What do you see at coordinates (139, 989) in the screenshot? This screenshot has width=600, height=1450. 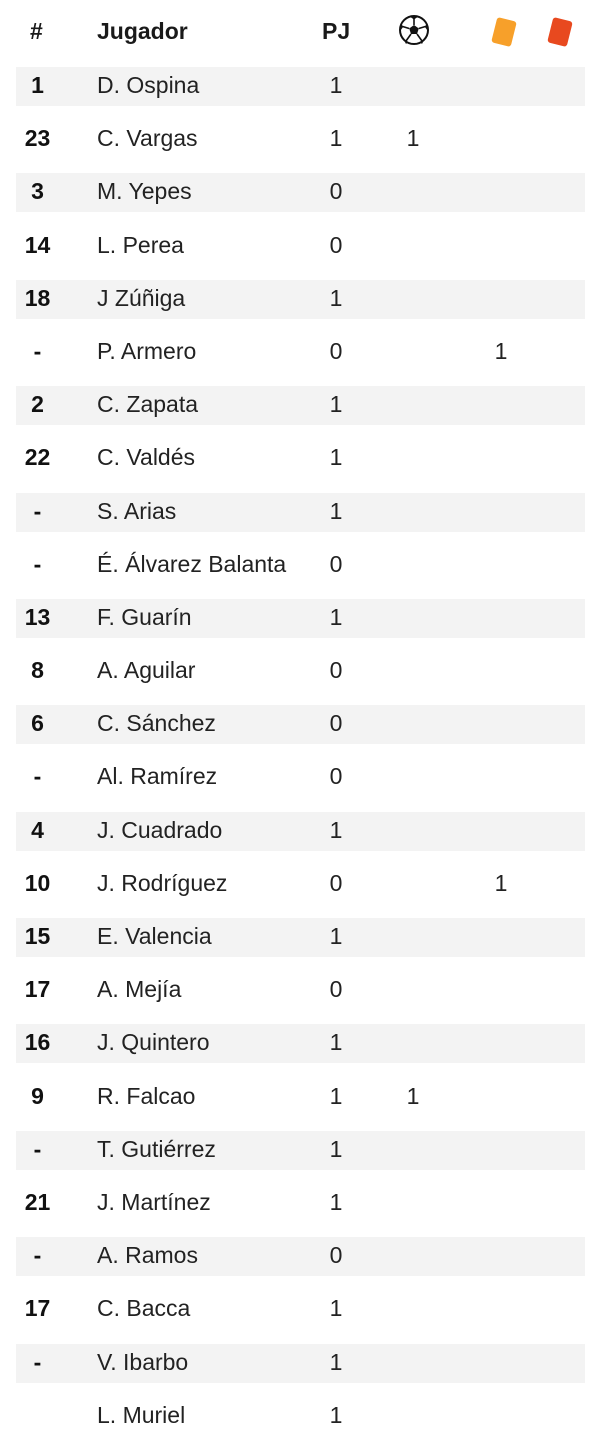 I see `player-name: A. Mejía` at bounding box center [139, 989].